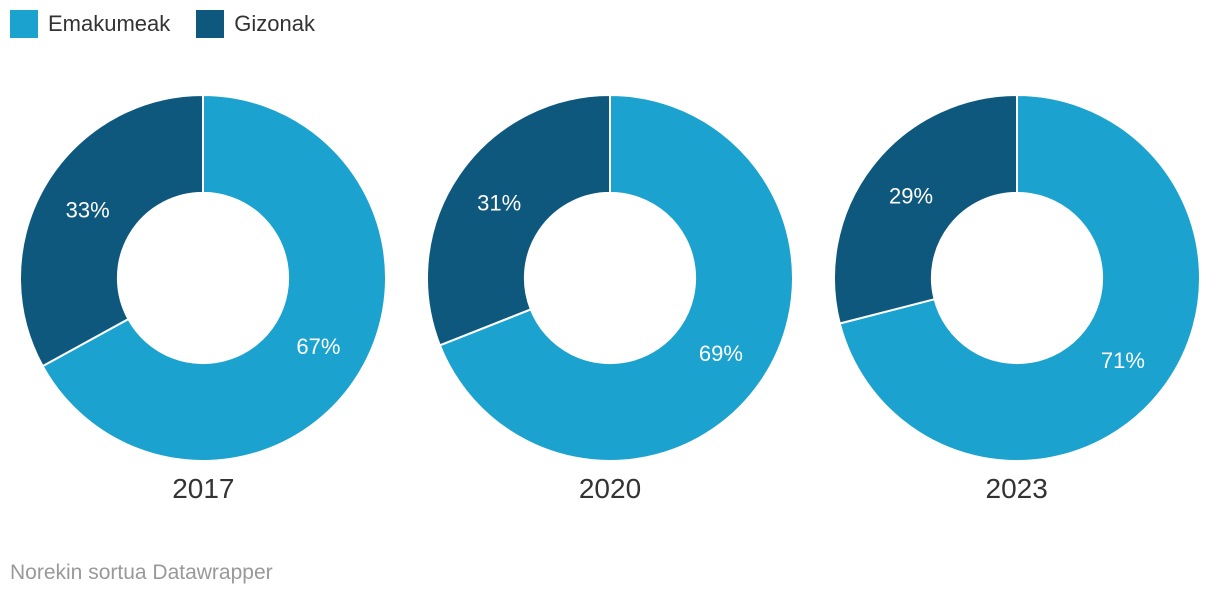 This screenshot has height=598, width=1220. Describe the element at coordinates (81, 572) in the screenshot. I see `attribution-text: Norekin sortua` at that location.